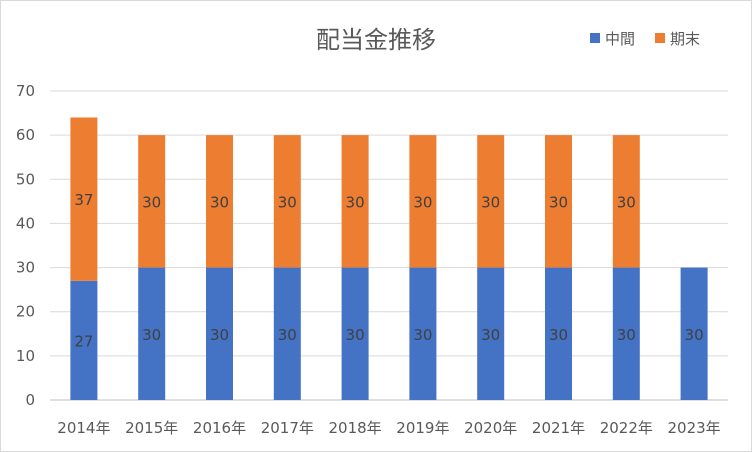 This screenshot has height=452, width=752. What do you see at coordinates (25, 268) in the screenshot?
I see `y-tick-label: 30` at bounding box center [25, 268].